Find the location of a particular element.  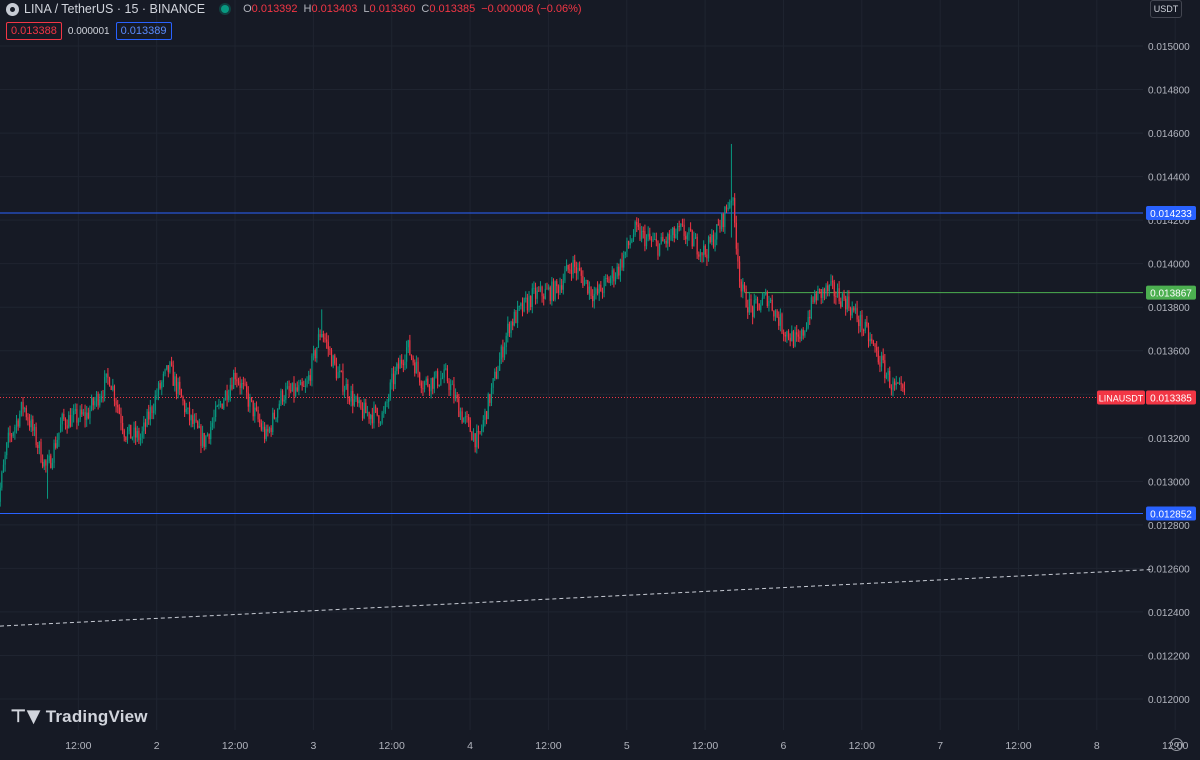

sell-button: 0.013388 is located at coordinates (34, 31).